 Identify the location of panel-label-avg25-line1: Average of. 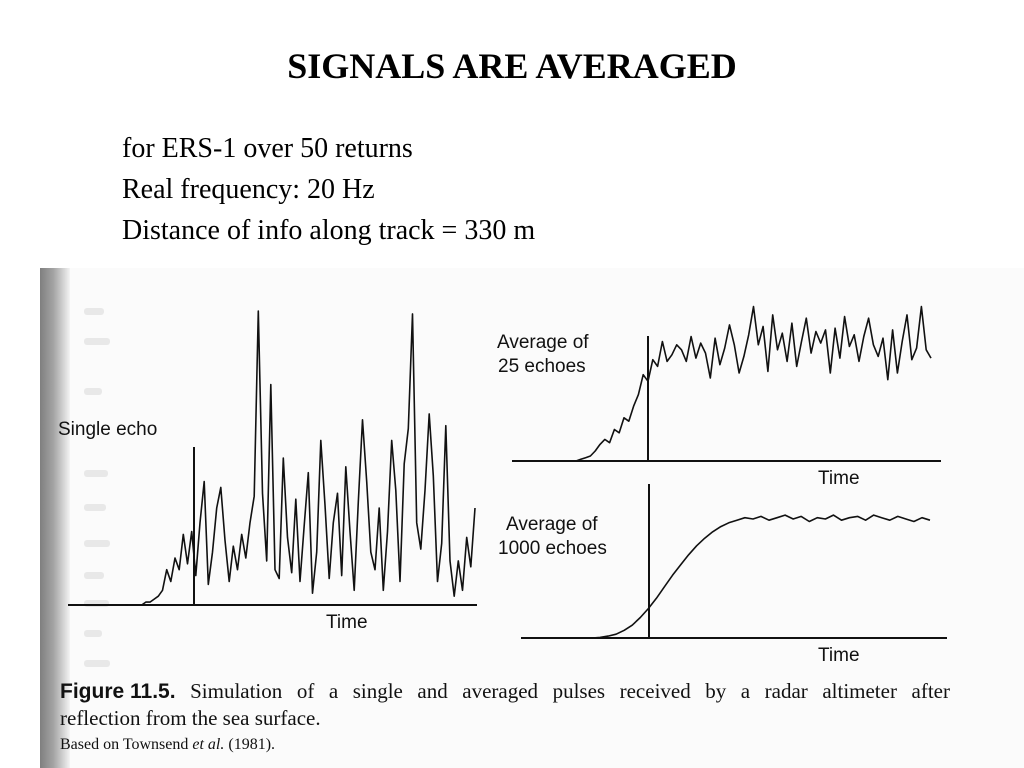
(543, 342).